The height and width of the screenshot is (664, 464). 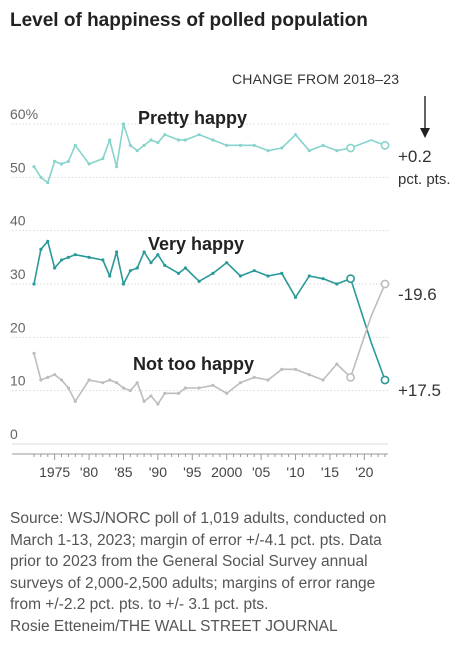 I want to click on x-tick-label: '95, so click(x=192, y=472).